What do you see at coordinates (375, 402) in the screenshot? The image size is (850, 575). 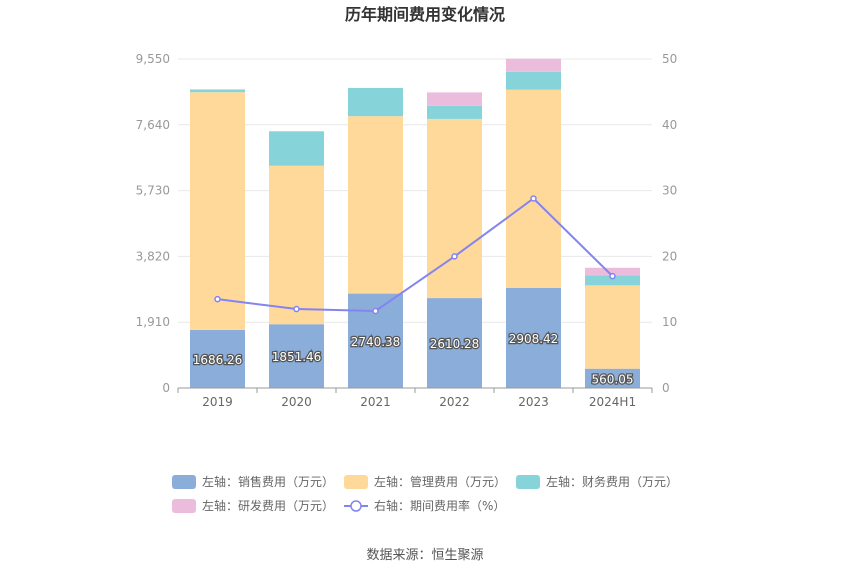 I see `x-tick-label: 2021` at bounding box center [375, 402].